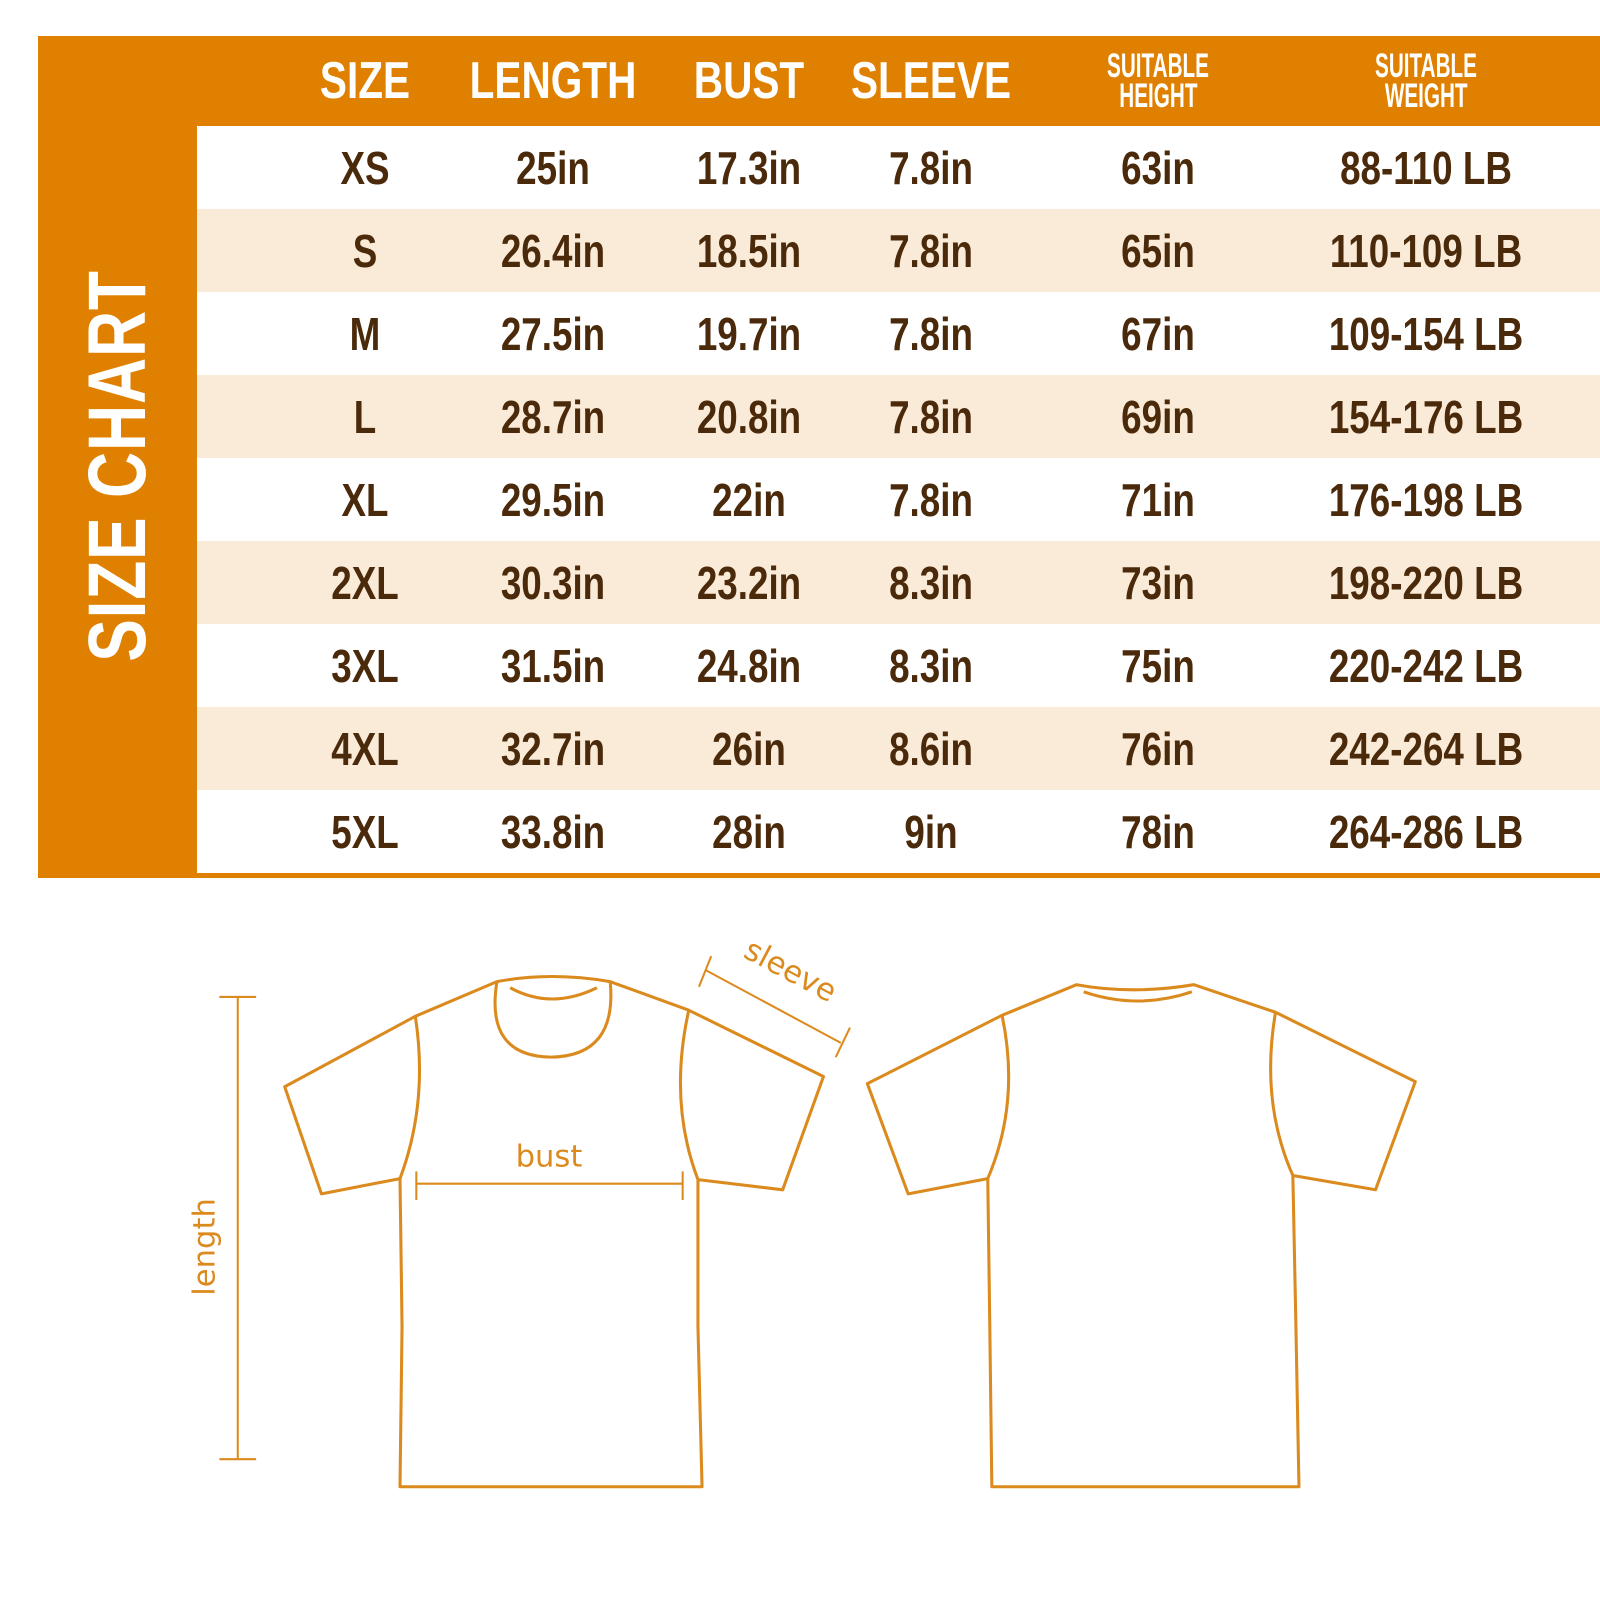 The height and width of the screenshot is (1600, 1600). What do you see at coordinates (365, 81) in the screenshot?
I see `header-size-text: SIZE` at bounding box center [365, 81].